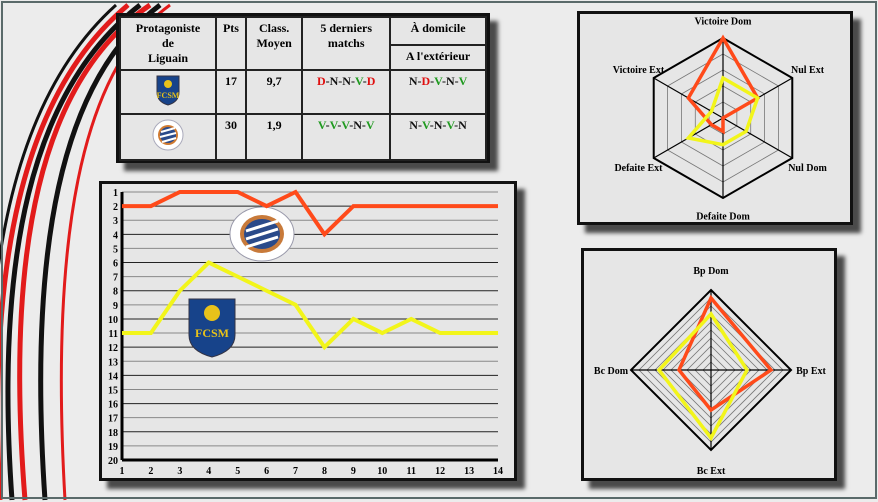 The width and height of the screenshot is (878, 502). I want to click on radar-series-montpellier, so click(725, 353).